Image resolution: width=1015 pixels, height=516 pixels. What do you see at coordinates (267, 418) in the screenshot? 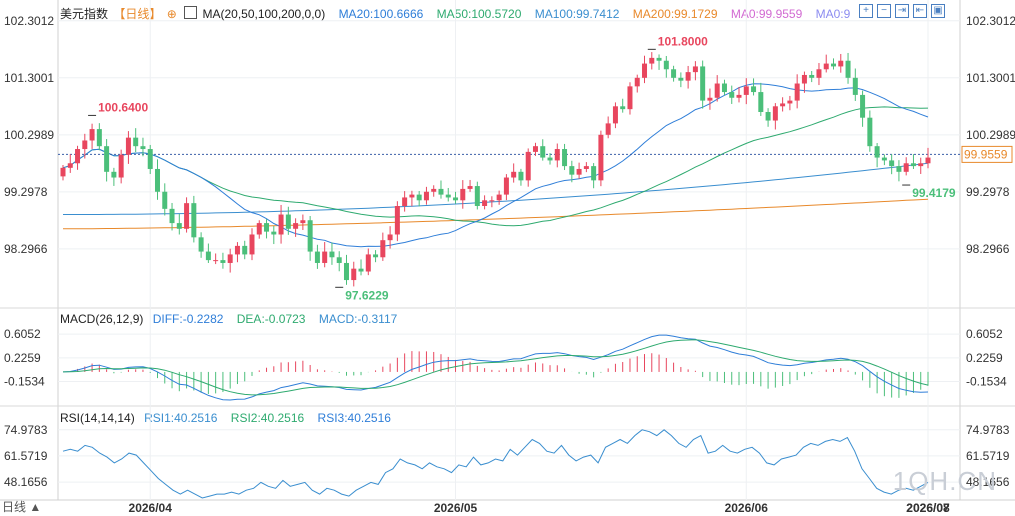
I see `rsi2-value: RSI2:40.2516` at bounding box center [267, 418].